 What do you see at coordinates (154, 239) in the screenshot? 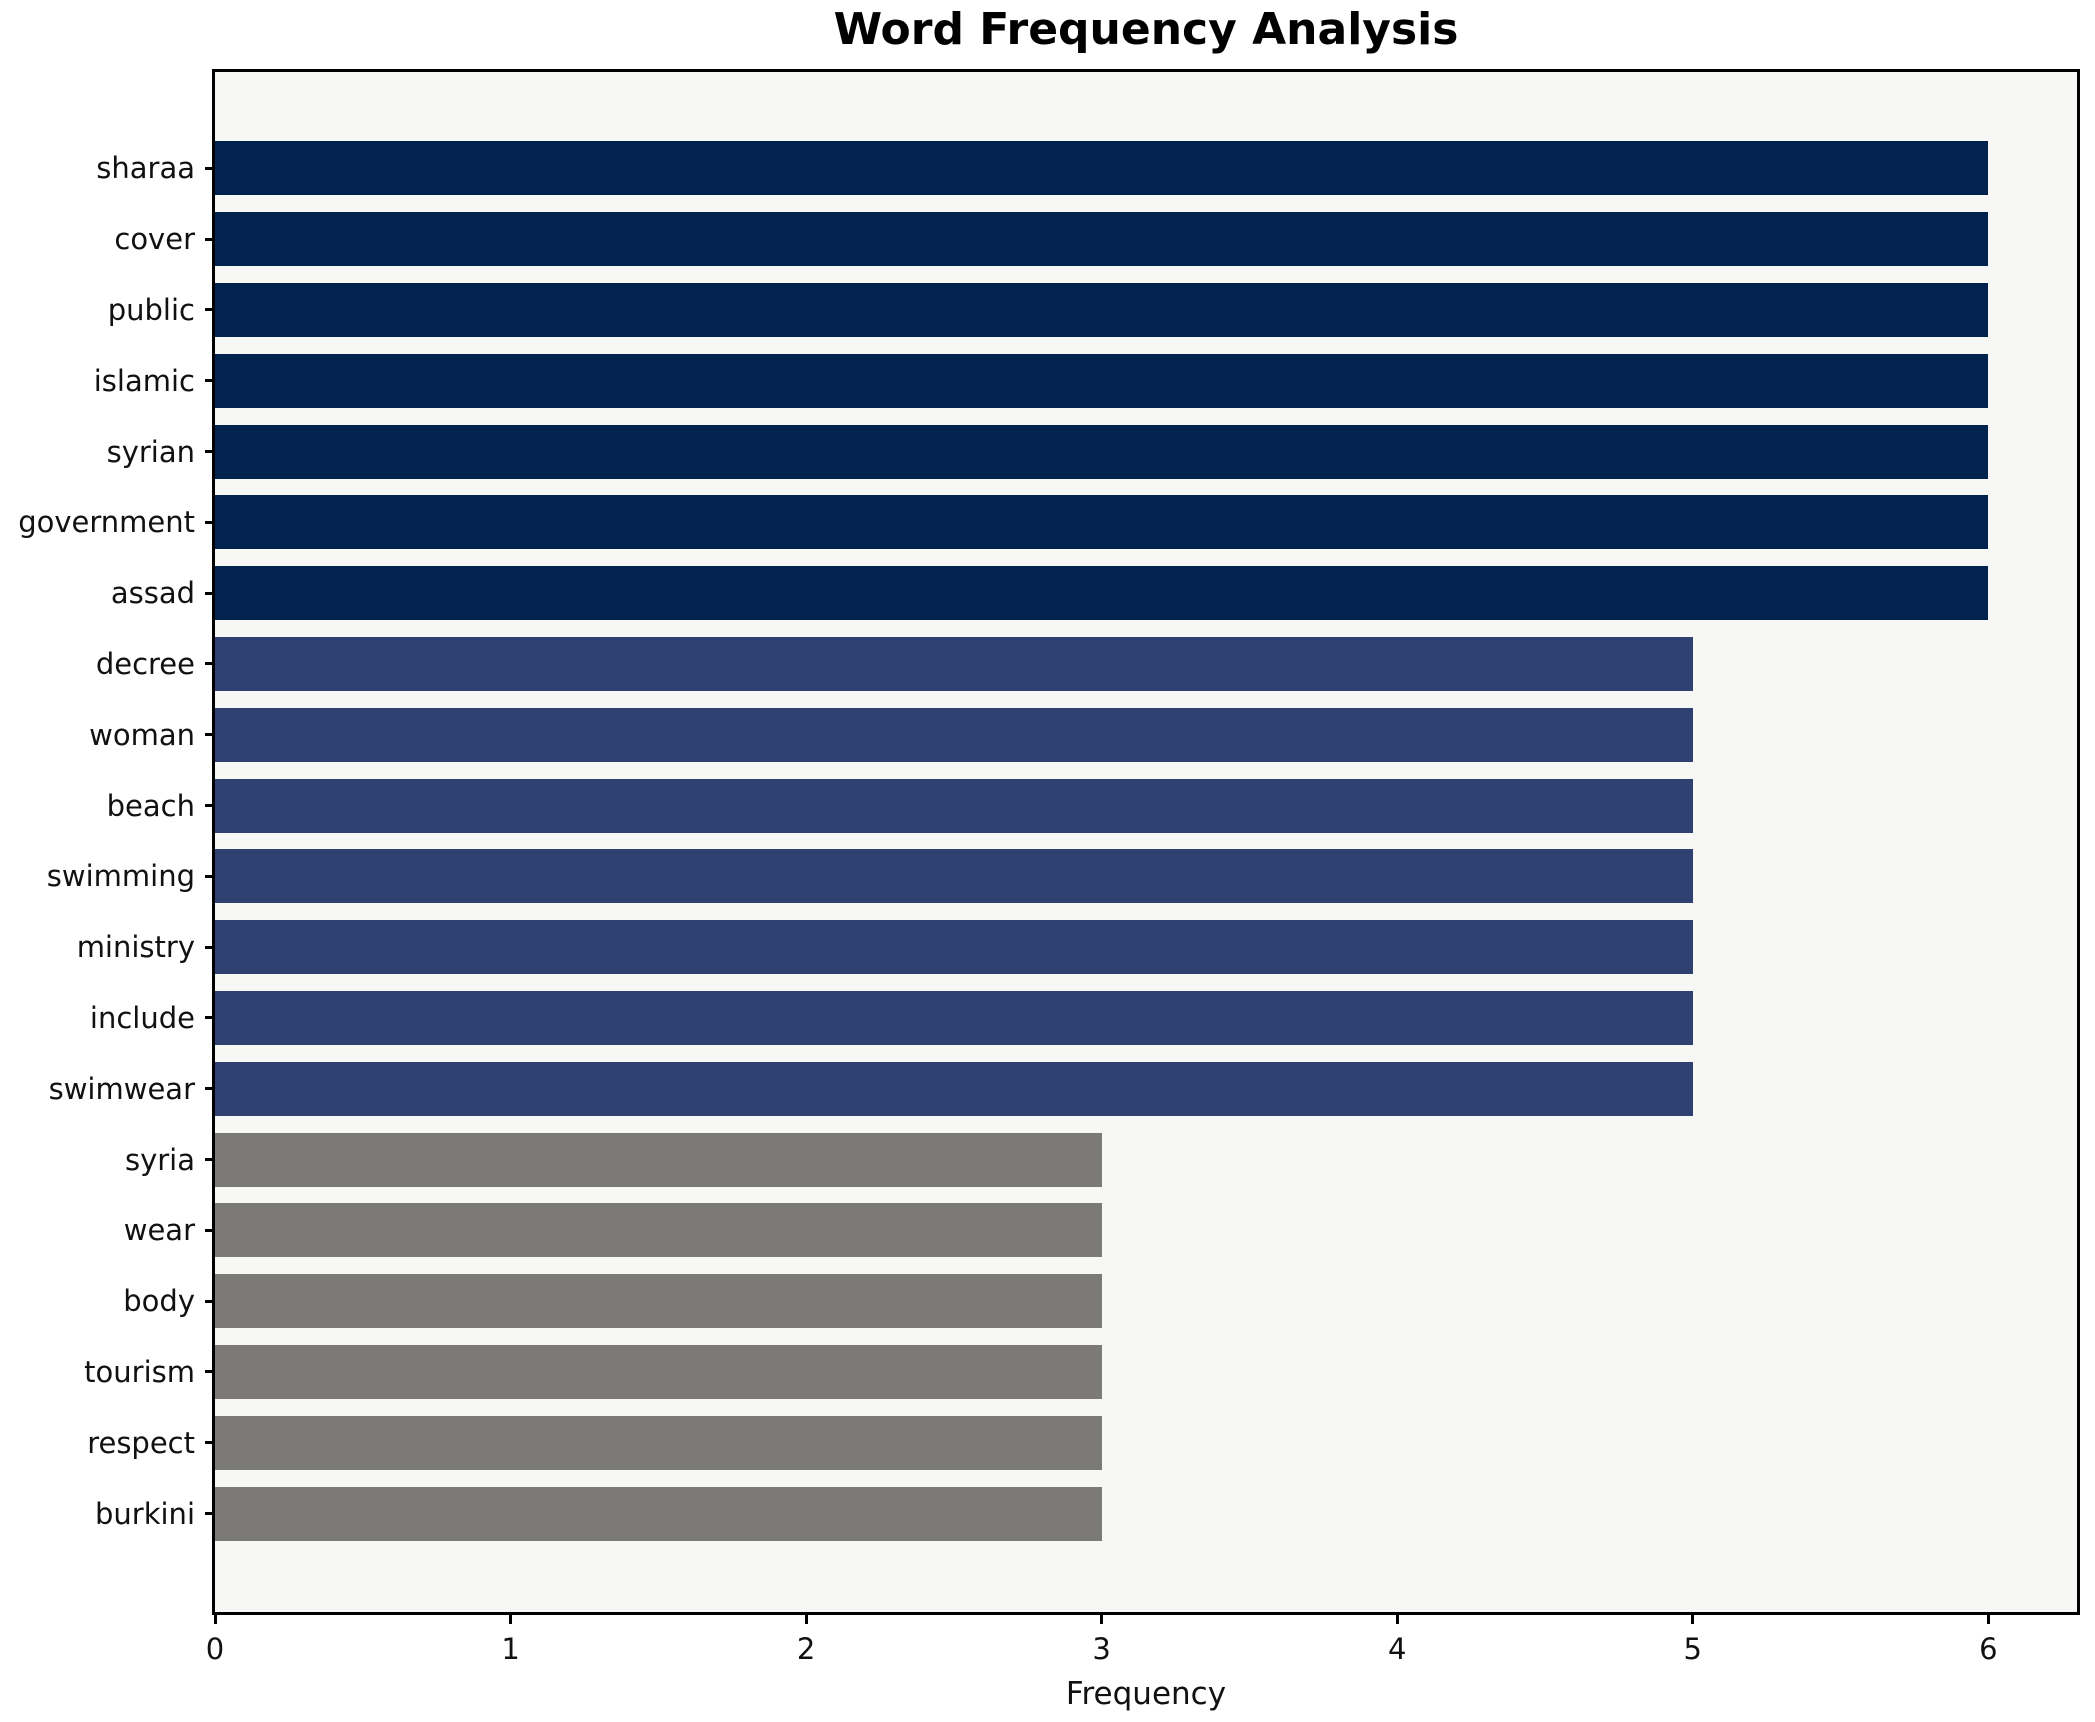
I see `y-tick-label: cover` at bounding box center [154, 239].